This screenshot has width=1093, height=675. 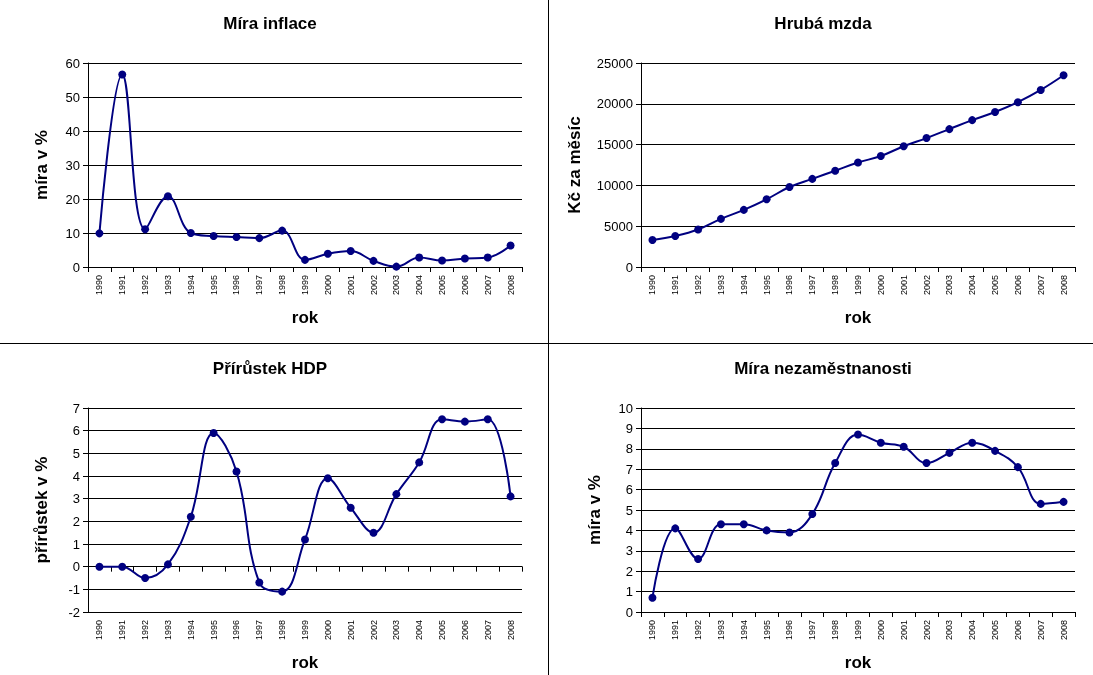 I want to click on y-tick-label: 10, so click(x=625, y=408).